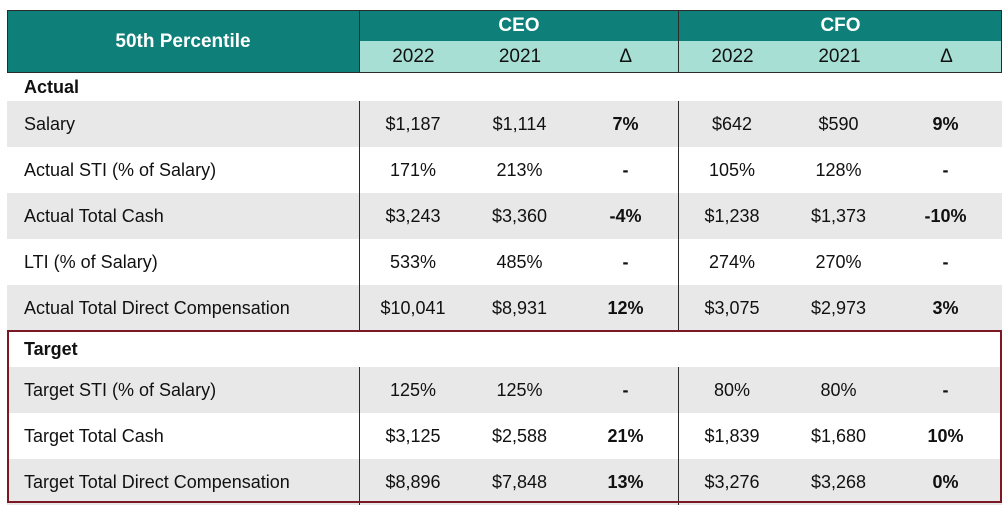 This screenshot has width=1006, height=509. I want to click on header-ceo-2021: 2021, so click(520, 56).